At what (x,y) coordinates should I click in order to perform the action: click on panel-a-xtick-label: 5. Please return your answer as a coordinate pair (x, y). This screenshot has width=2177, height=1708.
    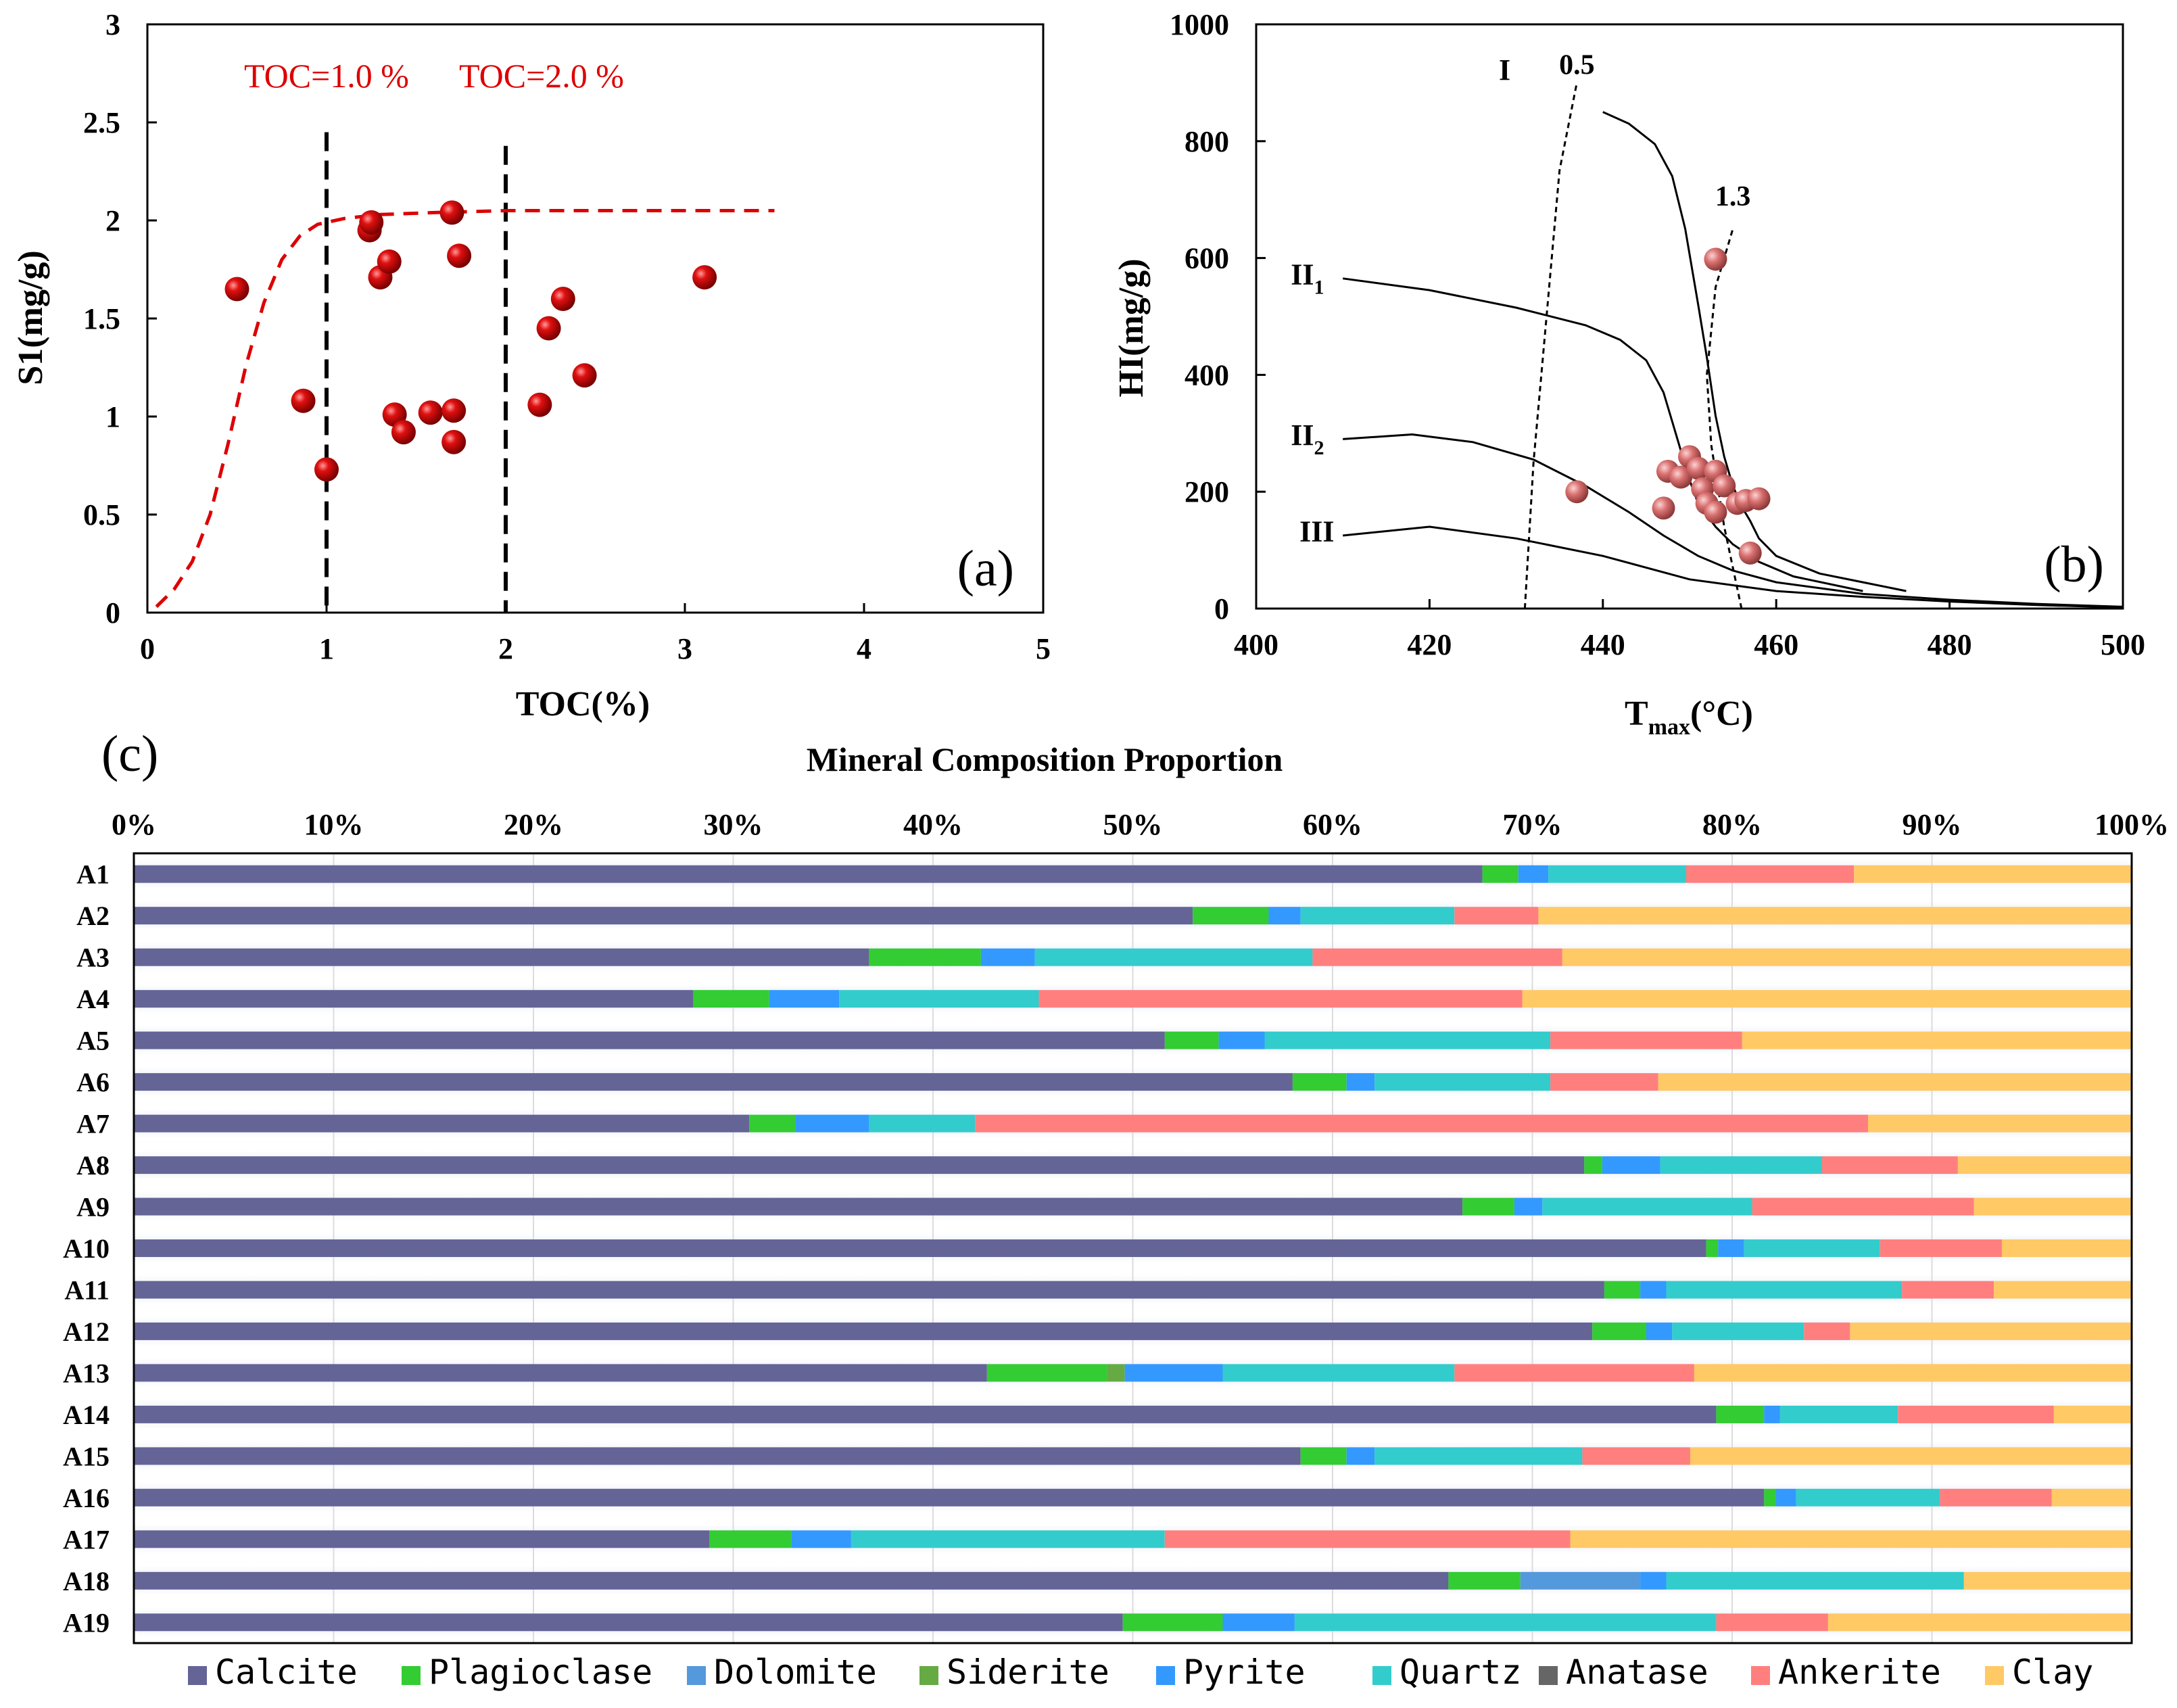
    Looking at the image, I should click on (1043, 648).